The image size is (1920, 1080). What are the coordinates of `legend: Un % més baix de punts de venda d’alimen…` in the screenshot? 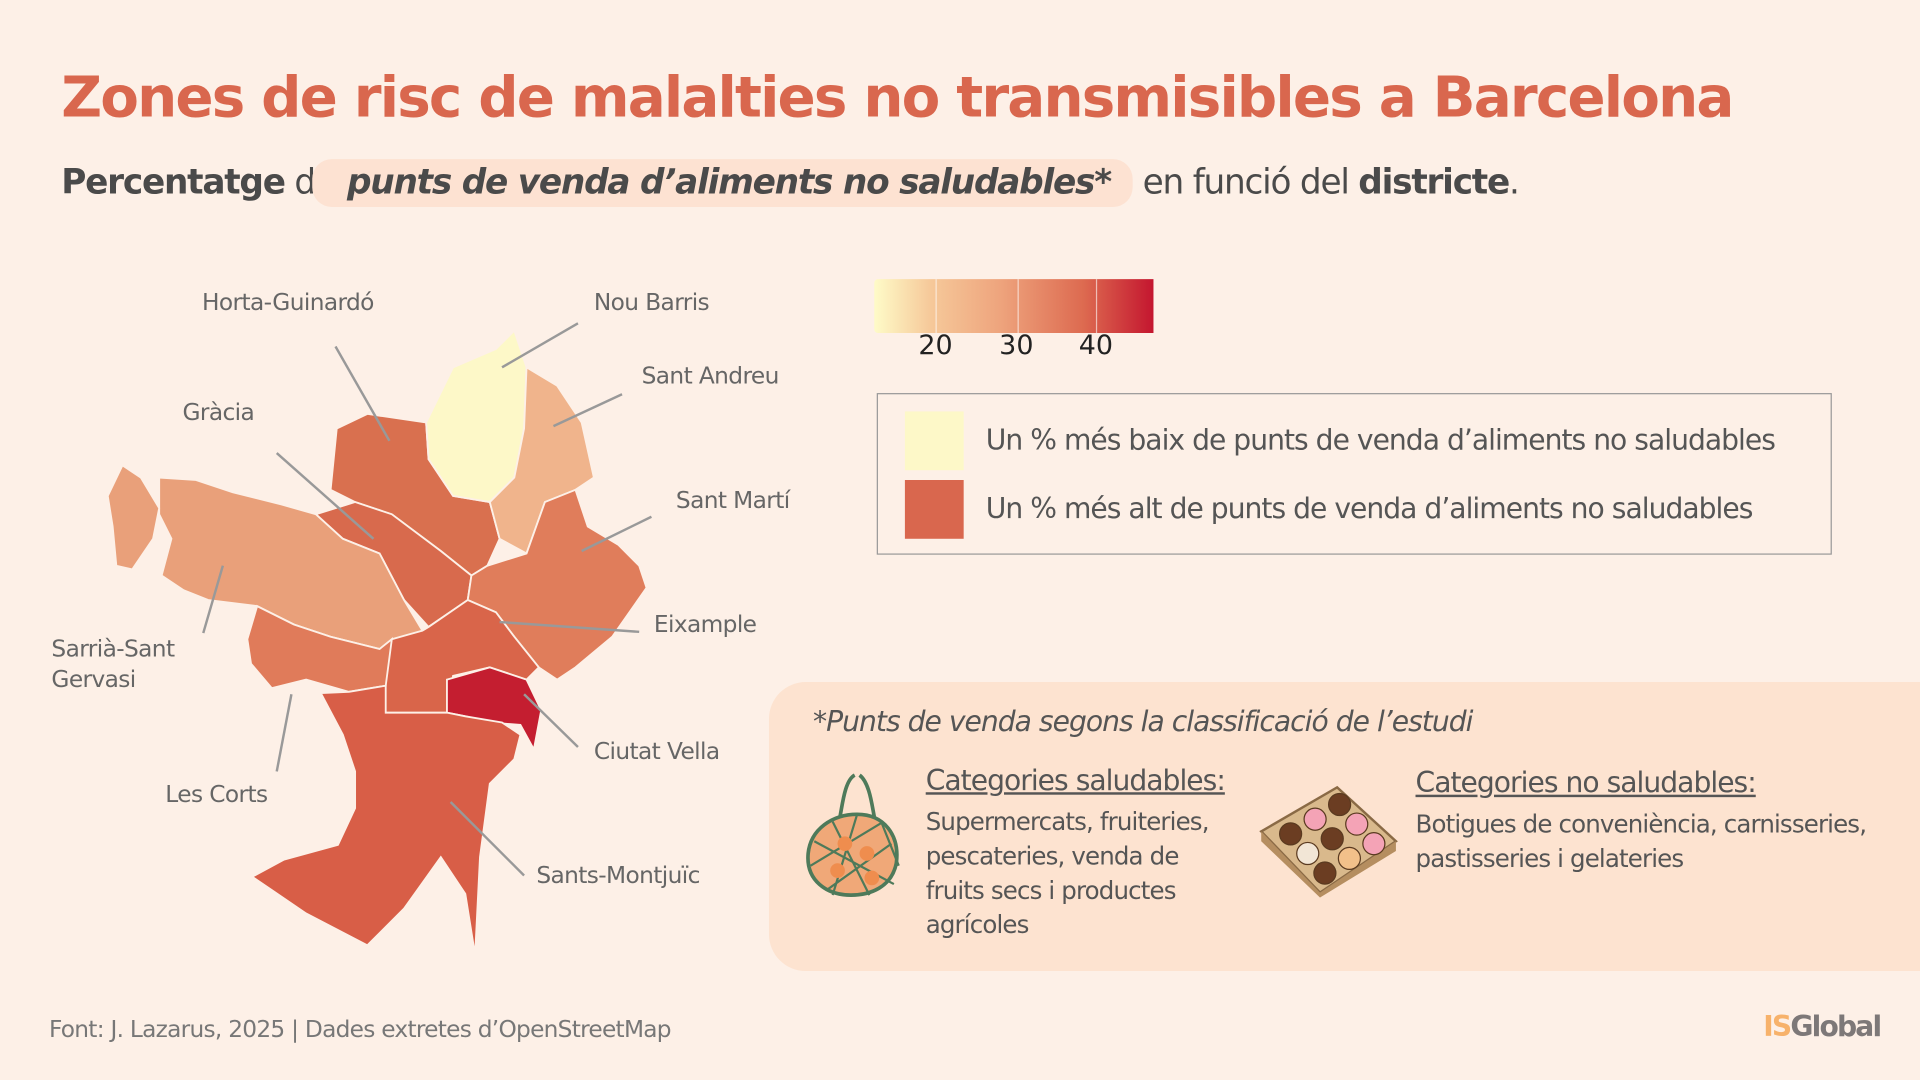 It's located at (1354, 474).